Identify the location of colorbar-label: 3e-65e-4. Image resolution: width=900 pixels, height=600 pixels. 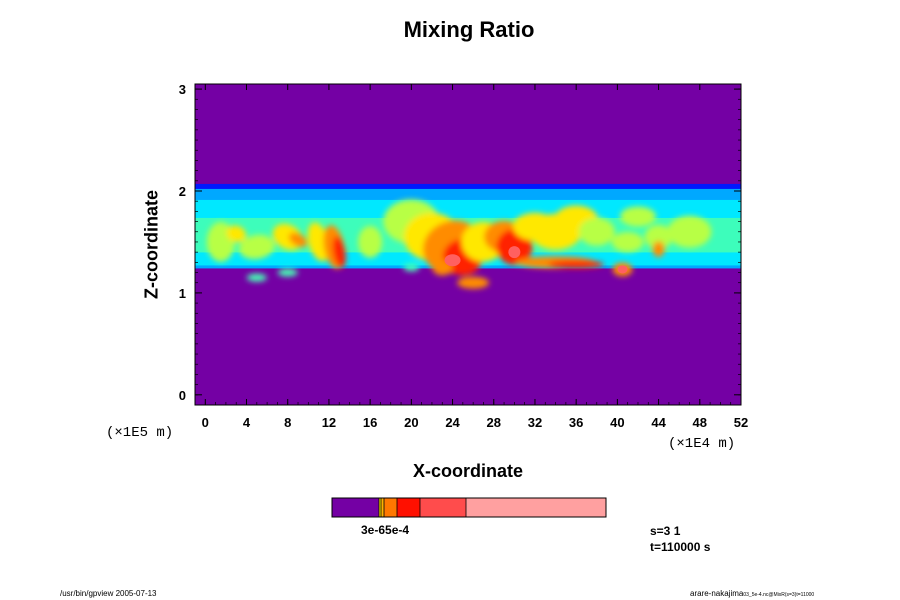
(385, 530).